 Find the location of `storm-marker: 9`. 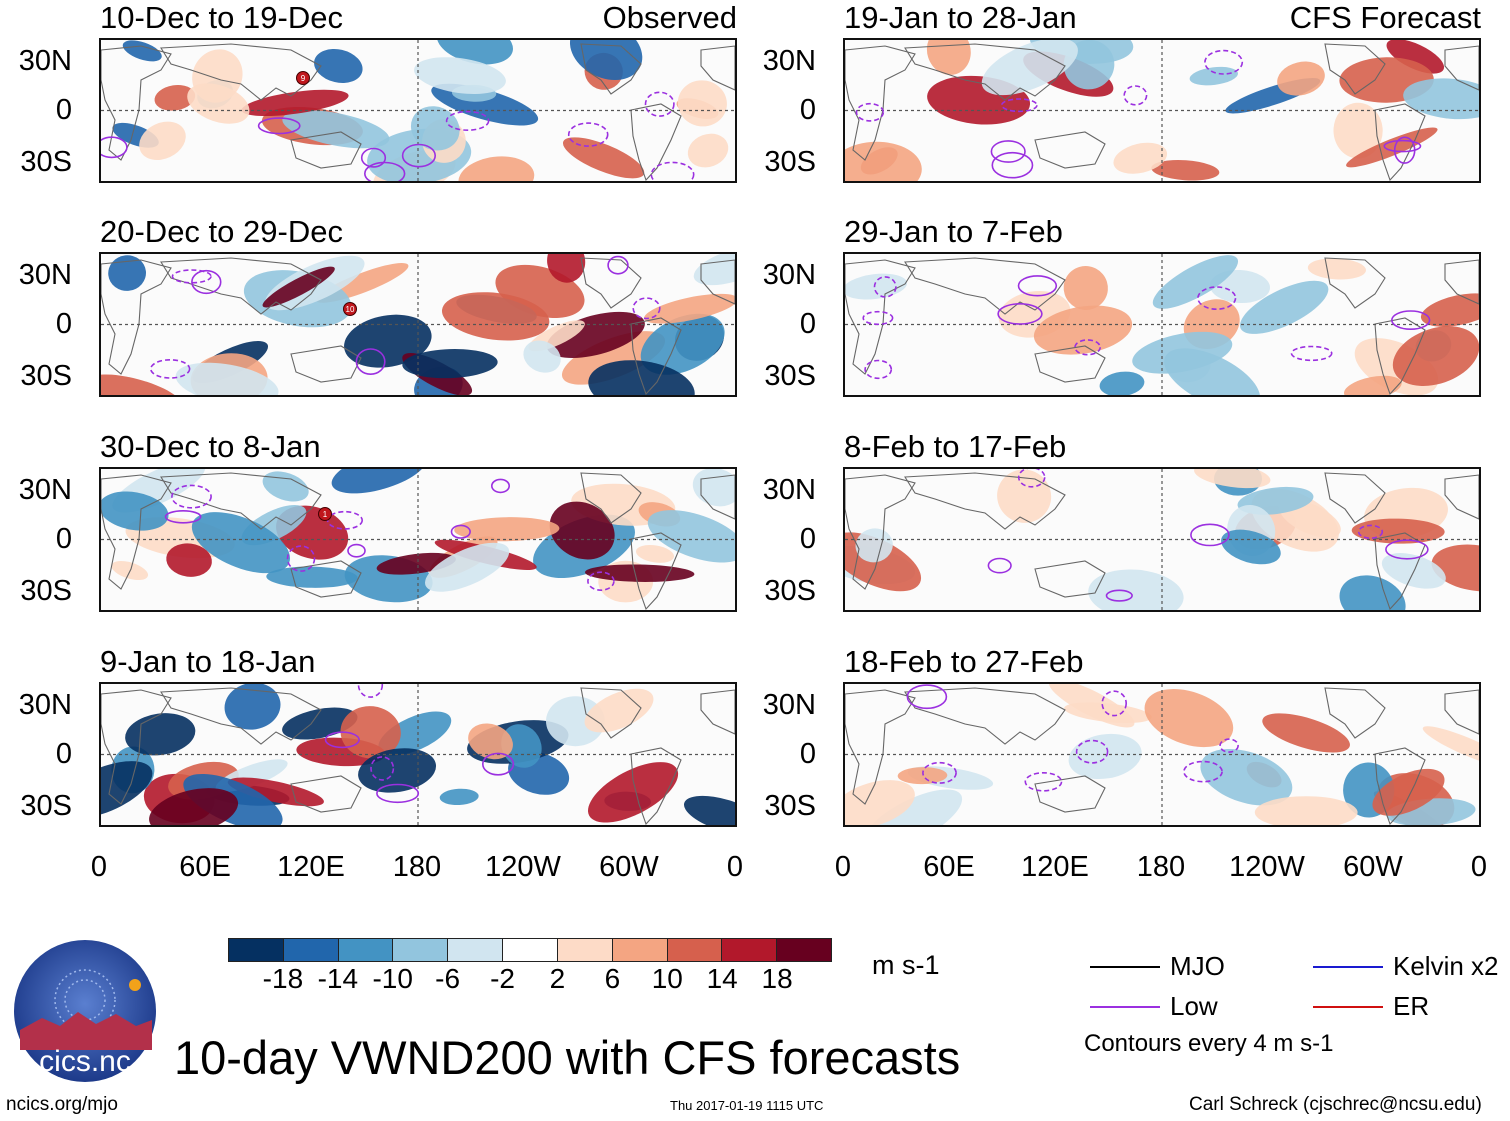

storm-marker: 9 is located at coordinates (303, 78).